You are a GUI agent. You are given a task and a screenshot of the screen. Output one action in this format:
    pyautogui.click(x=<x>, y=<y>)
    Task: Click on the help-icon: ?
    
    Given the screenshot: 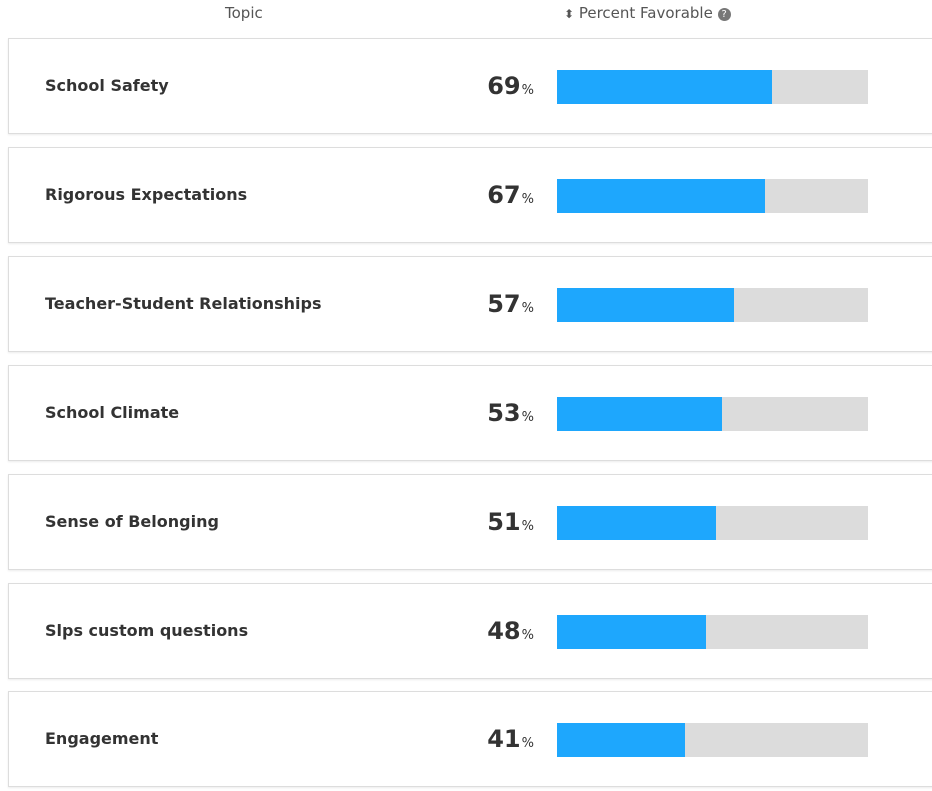 What is the action you would take?
    pyautogui.click(x=724, y=14)
    